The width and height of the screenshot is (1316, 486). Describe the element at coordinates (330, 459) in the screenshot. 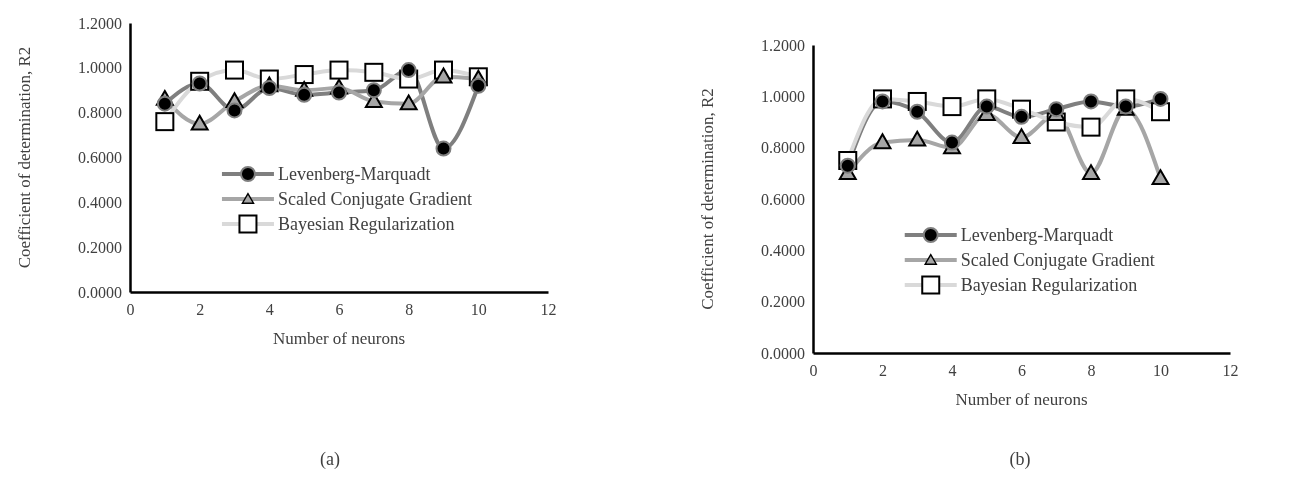

I see `text: (a)` at that location.